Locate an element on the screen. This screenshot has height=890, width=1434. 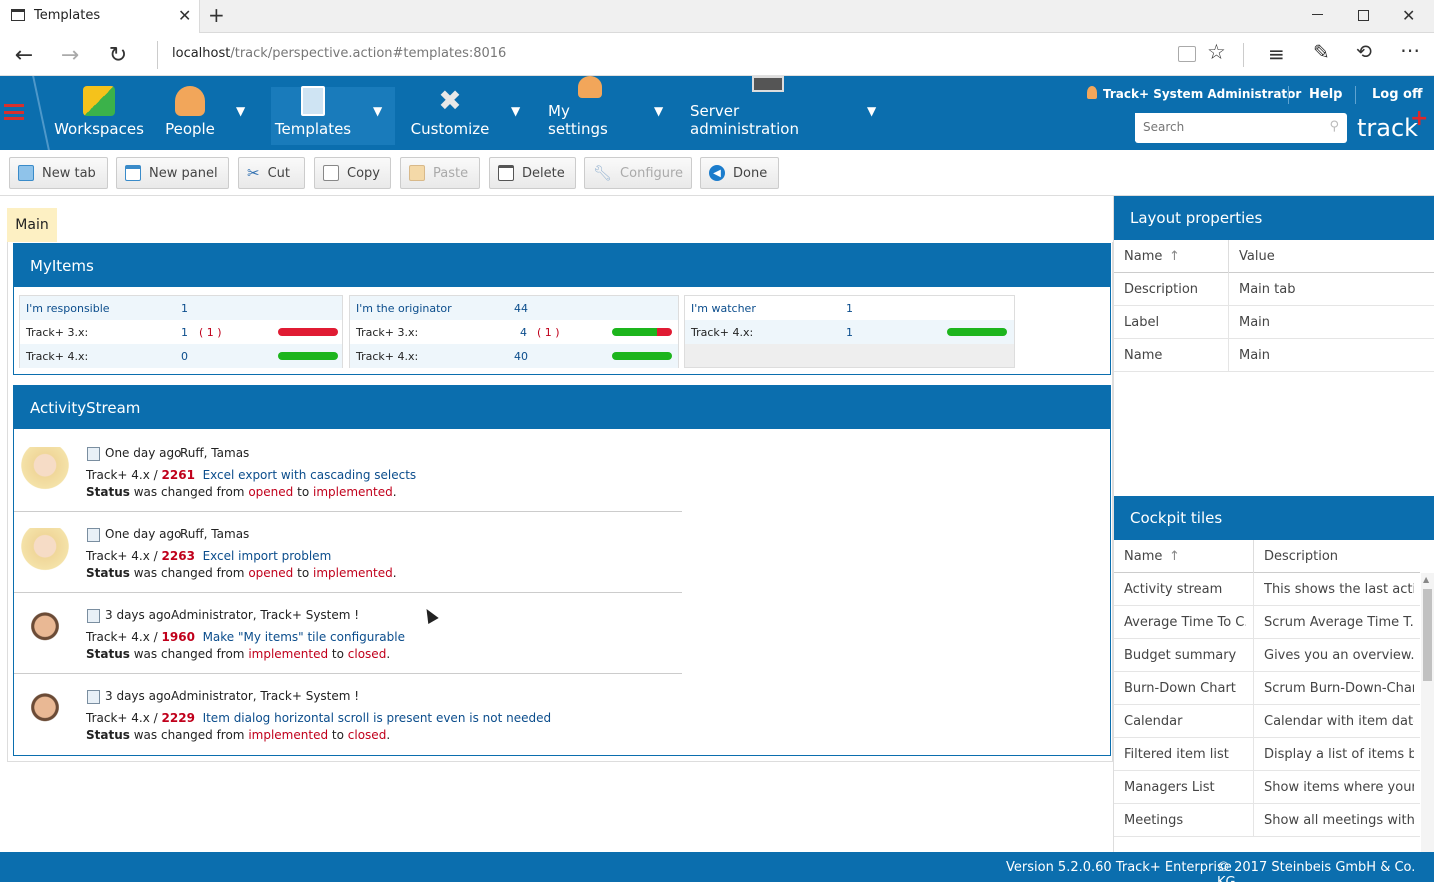
reading-view-icon is located at coordinates (1187, 54).